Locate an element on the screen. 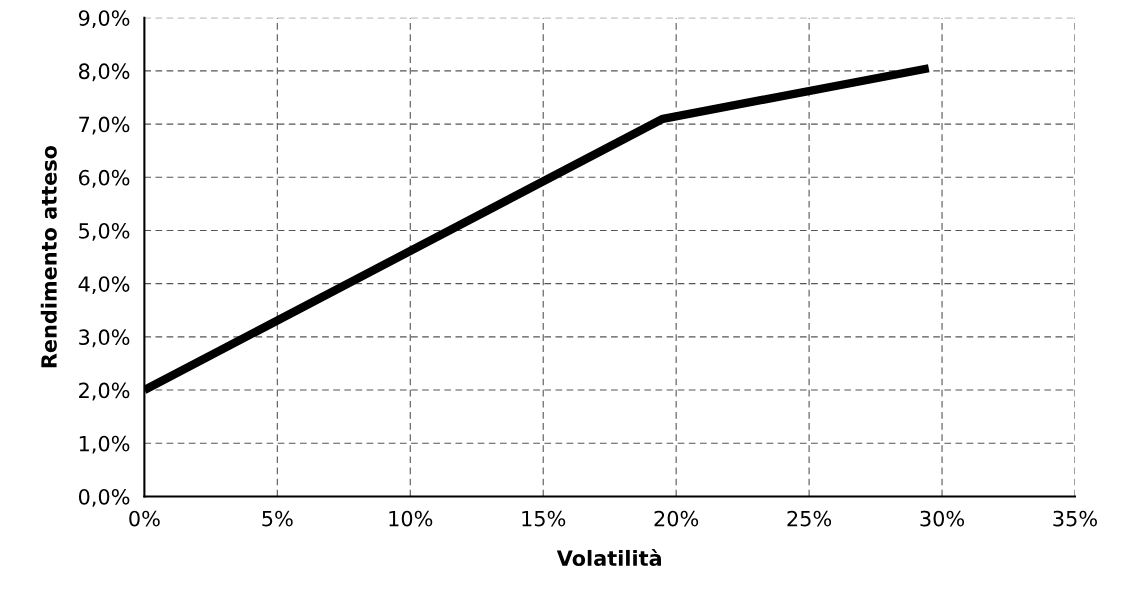 The image size is (1128, 591). x-axis-title: Volatilità is located at coordinates (608, 558).